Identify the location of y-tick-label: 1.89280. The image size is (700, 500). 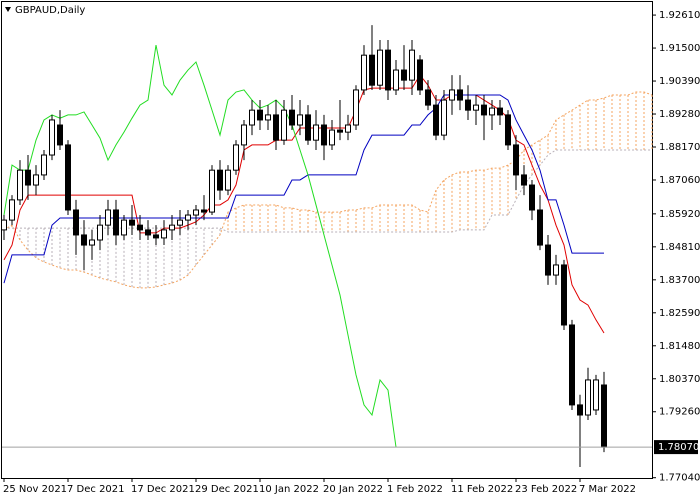
(679, 114).